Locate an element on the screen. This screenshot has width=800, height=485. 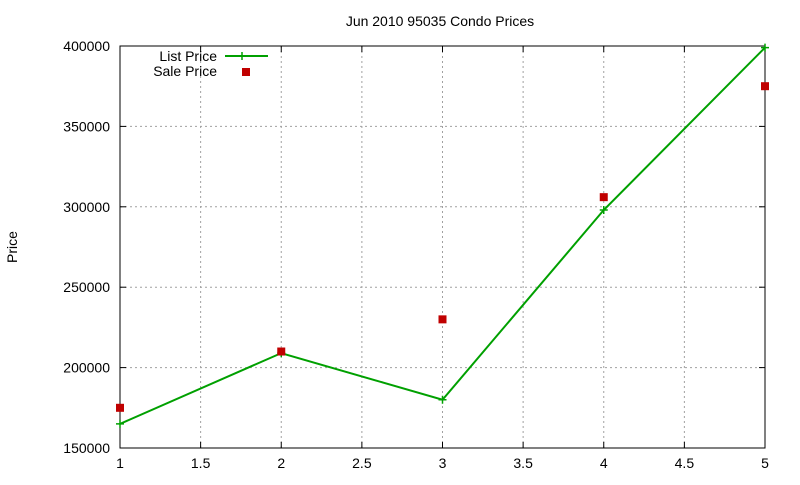
y-tick-label: 150000 is located at coordinates (86, 448).